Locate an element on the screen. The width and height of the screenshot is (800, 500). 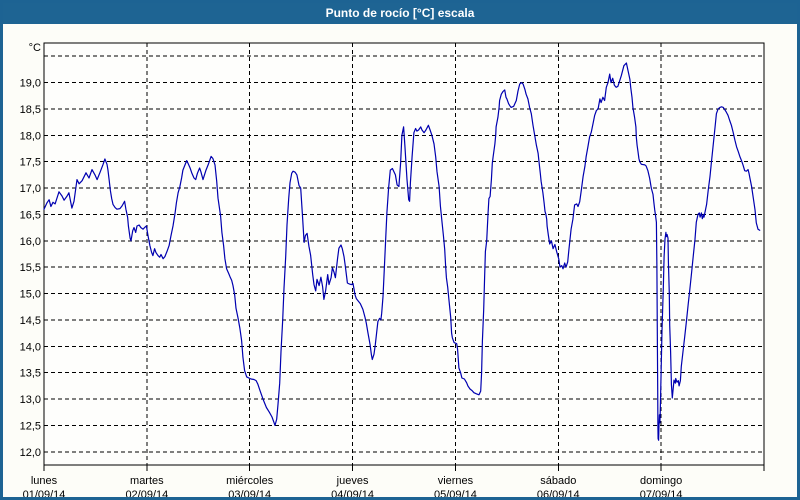
y-tick-label: 17,0 is located at coordinates (30, 189).